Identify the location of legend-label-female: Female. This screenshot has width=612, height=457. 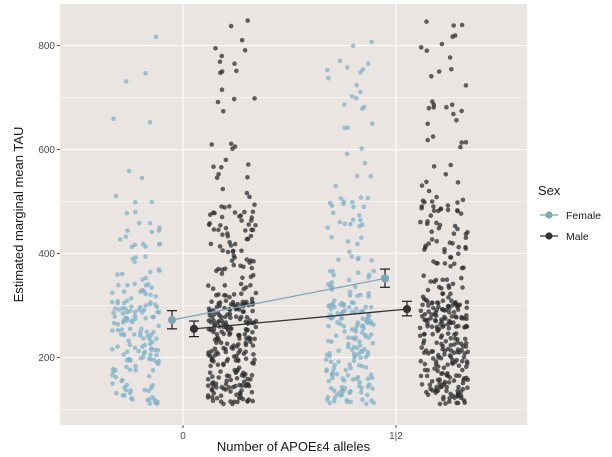
(583, 216).